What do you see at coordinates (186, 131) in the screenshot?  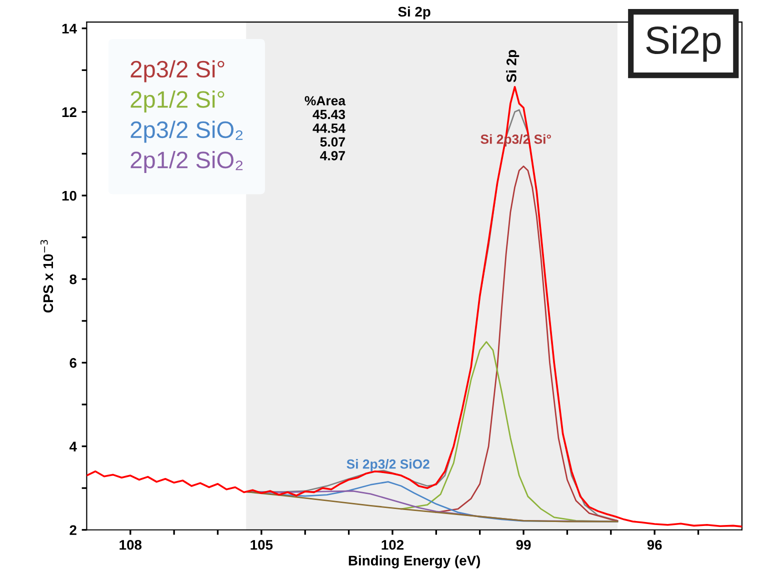 I see `text: 2p3/2 SiO₂` at bounding box center [186, 131].